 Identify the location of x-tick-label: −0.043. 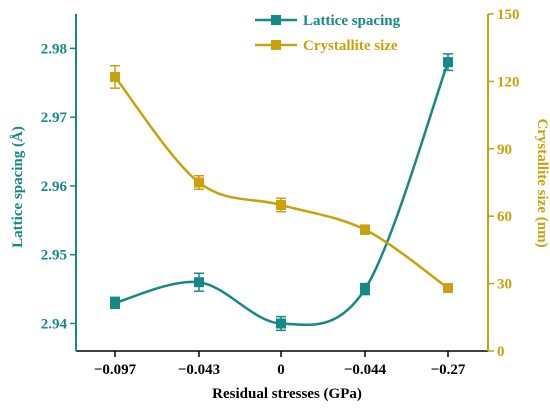
(199, 370).